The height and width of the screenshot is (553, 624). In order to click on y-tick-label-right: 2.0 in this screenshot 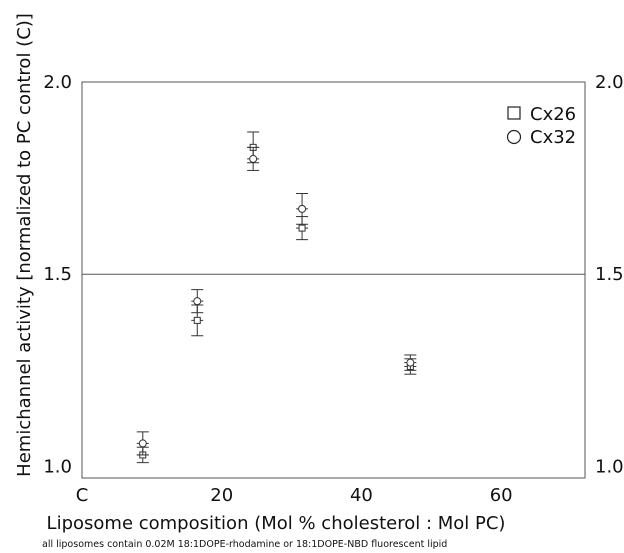, I will do `click(609, 82)`.